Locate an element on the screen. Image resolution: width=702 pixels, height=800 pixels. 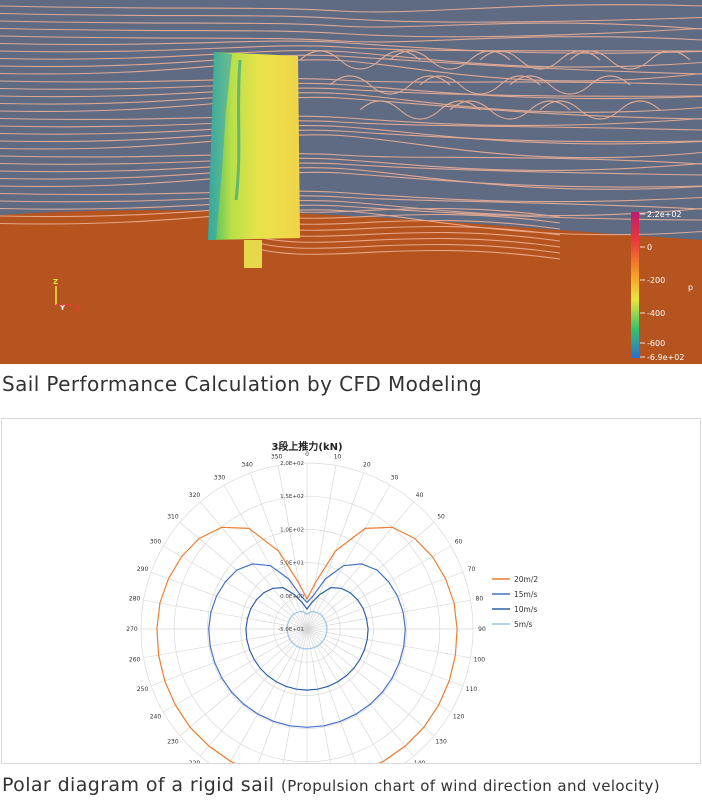
chart-series is located at coordinates (307, 644).